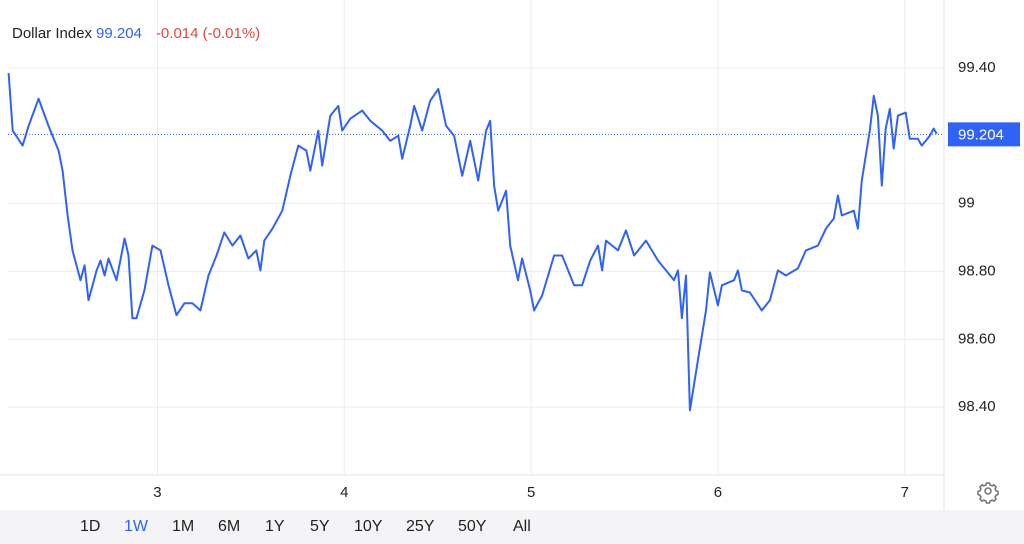 This screenshot has height=544, width=1024. What do you see at coordinates (531, 492) in the screenshot?
I see `x-tick-label: 5` at bounding box center [531, 492].